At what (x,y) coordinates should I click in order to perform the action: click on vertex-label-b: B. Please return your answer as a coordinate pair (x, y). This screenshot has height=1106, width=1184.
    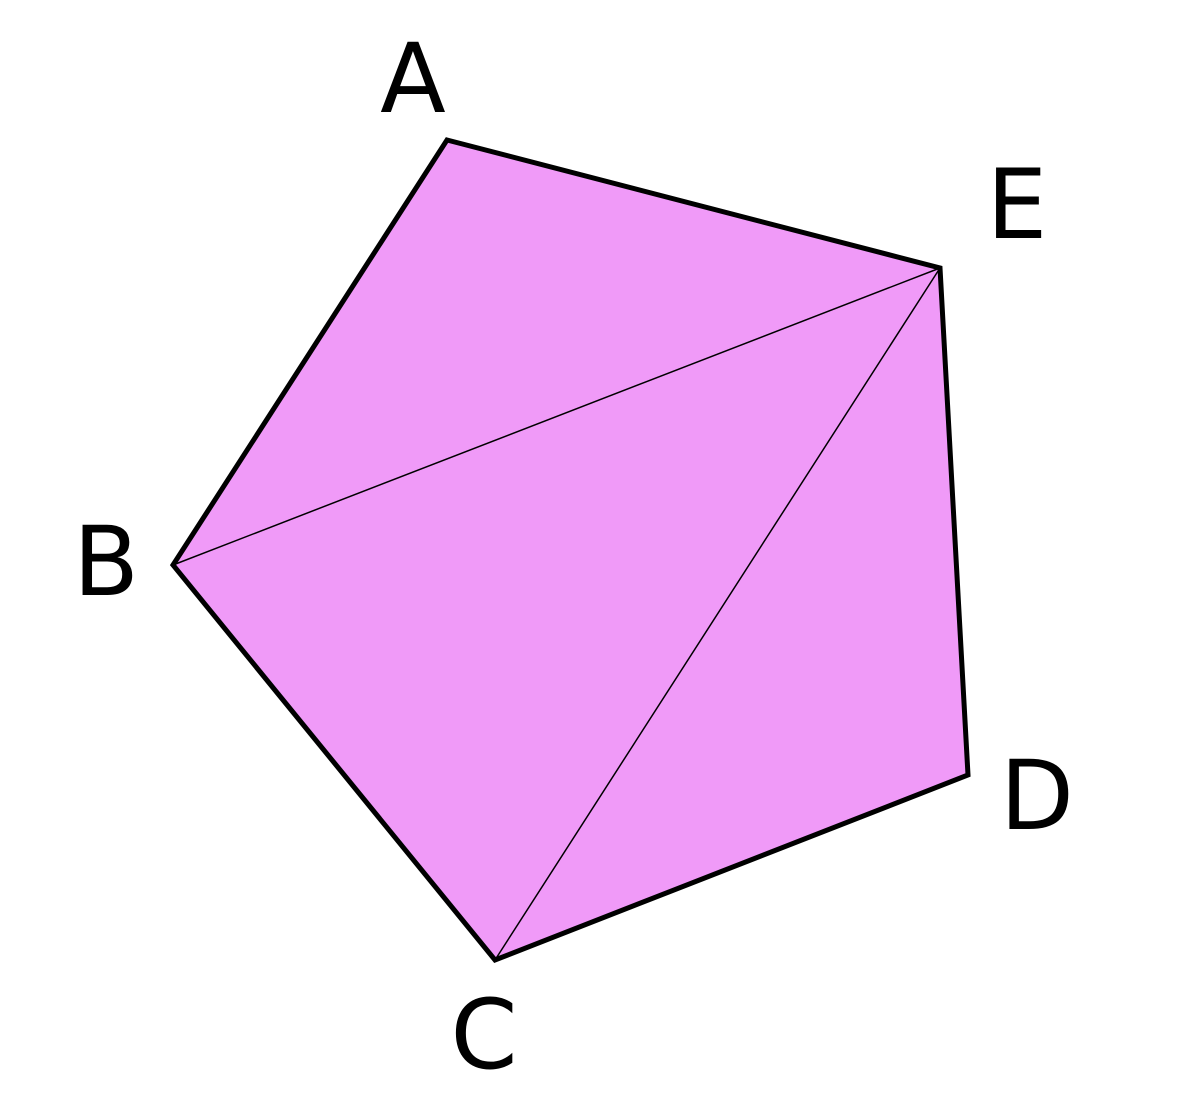
    Looking at the image, I should click on (106, 562).